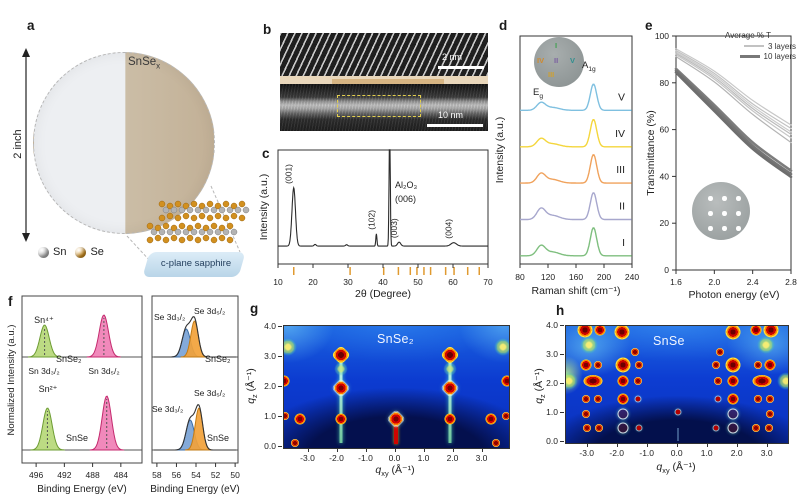 The image size is (800, 498). Describe the element at coordinates (158, 66) in the screenshot. I see `film-label-sub: x` at that location.